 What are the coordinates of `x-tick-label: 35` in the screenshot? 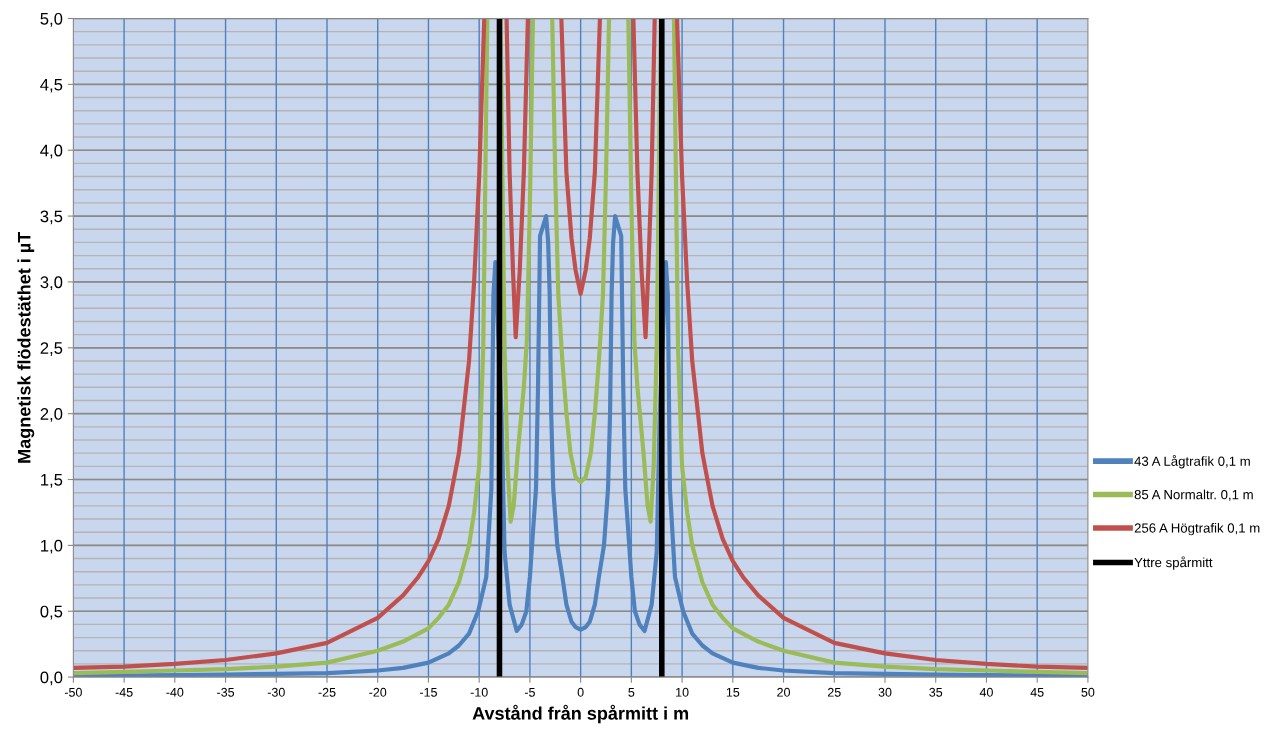 It's located at (936, 692).